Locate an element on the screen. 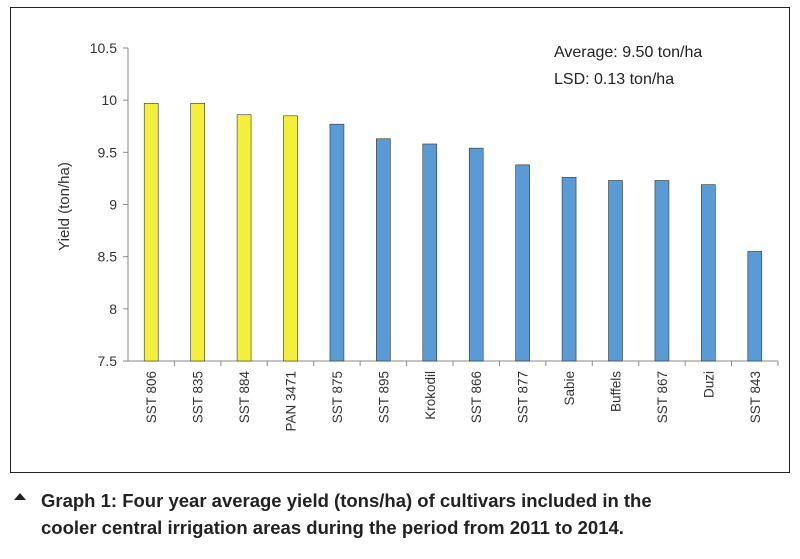  lsd-annotation: LSD: 0.13 ton/ha is located at coordinates (614, 79).